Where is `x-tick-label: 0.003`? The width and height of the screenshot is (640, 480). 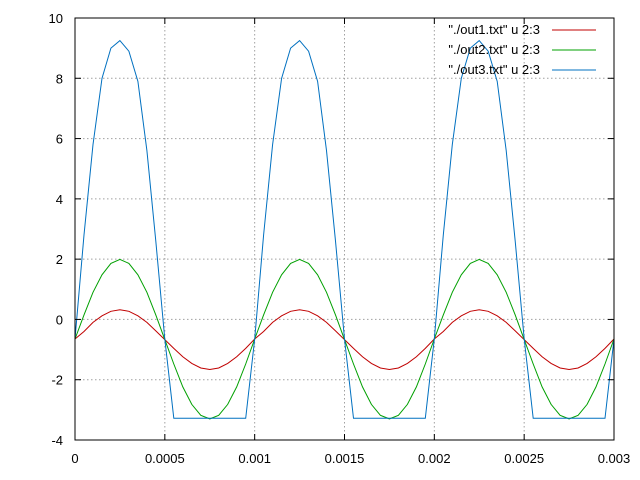
x-tick-label: 0.003 is located at coordinates (614, 458).